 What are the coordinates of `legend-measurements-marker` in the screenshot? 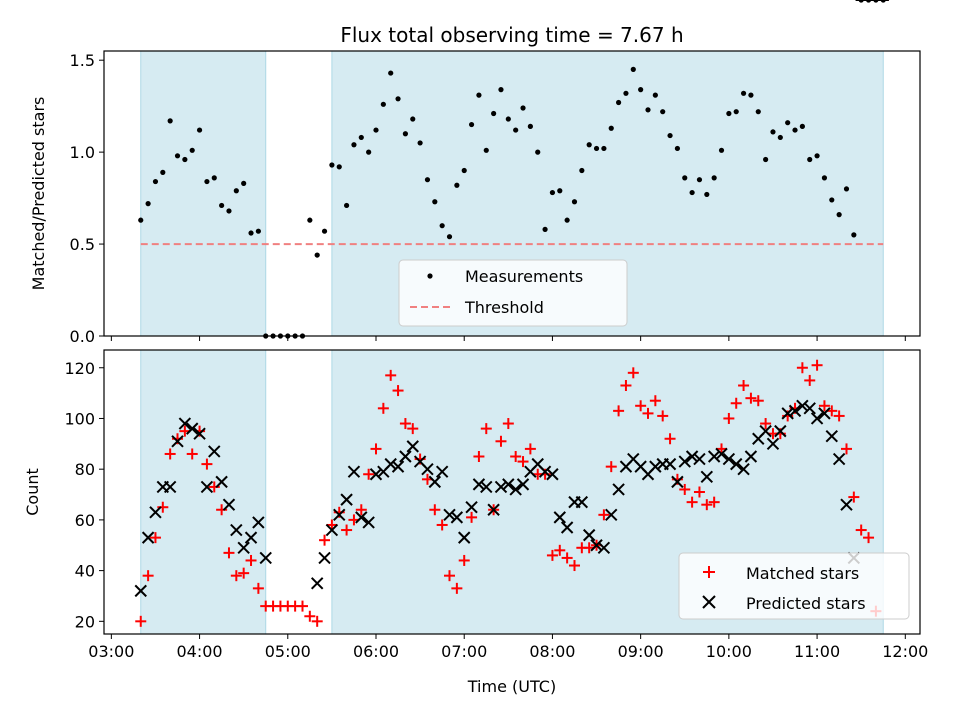 It's located at (430, 276).